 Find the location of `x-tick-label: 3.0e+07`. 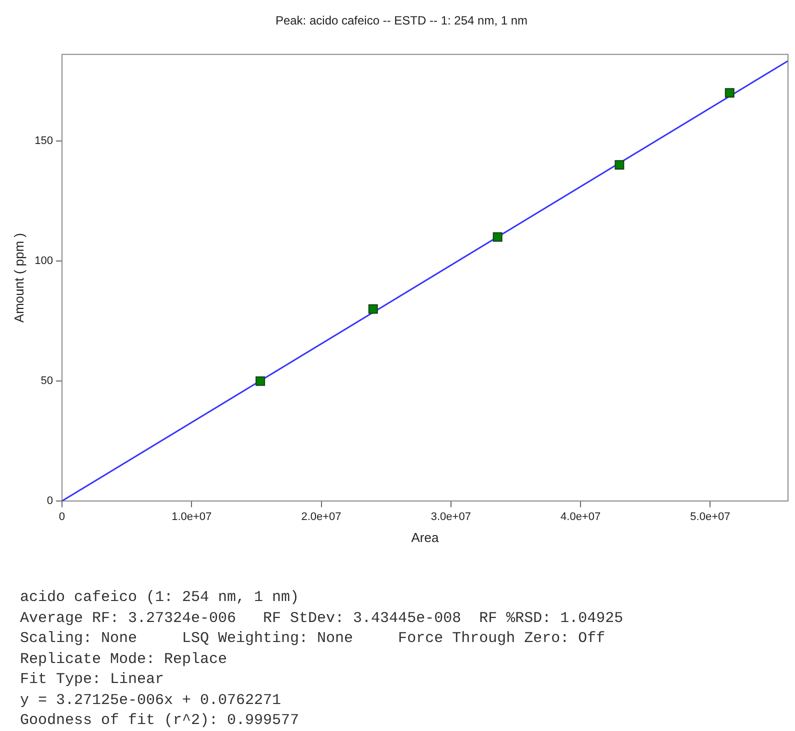

x-tick-label: 3.0e+07 is located at coordinates (450, 516).